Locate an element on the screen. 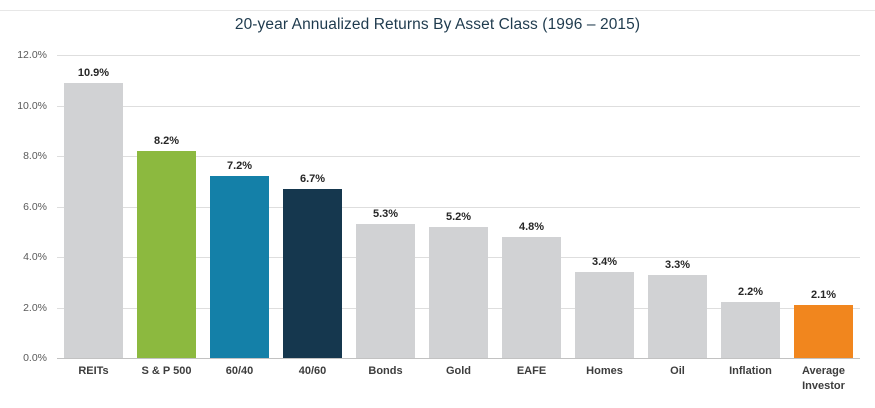  x-axis-category-label: Oil is located at coordinates (677, 371).